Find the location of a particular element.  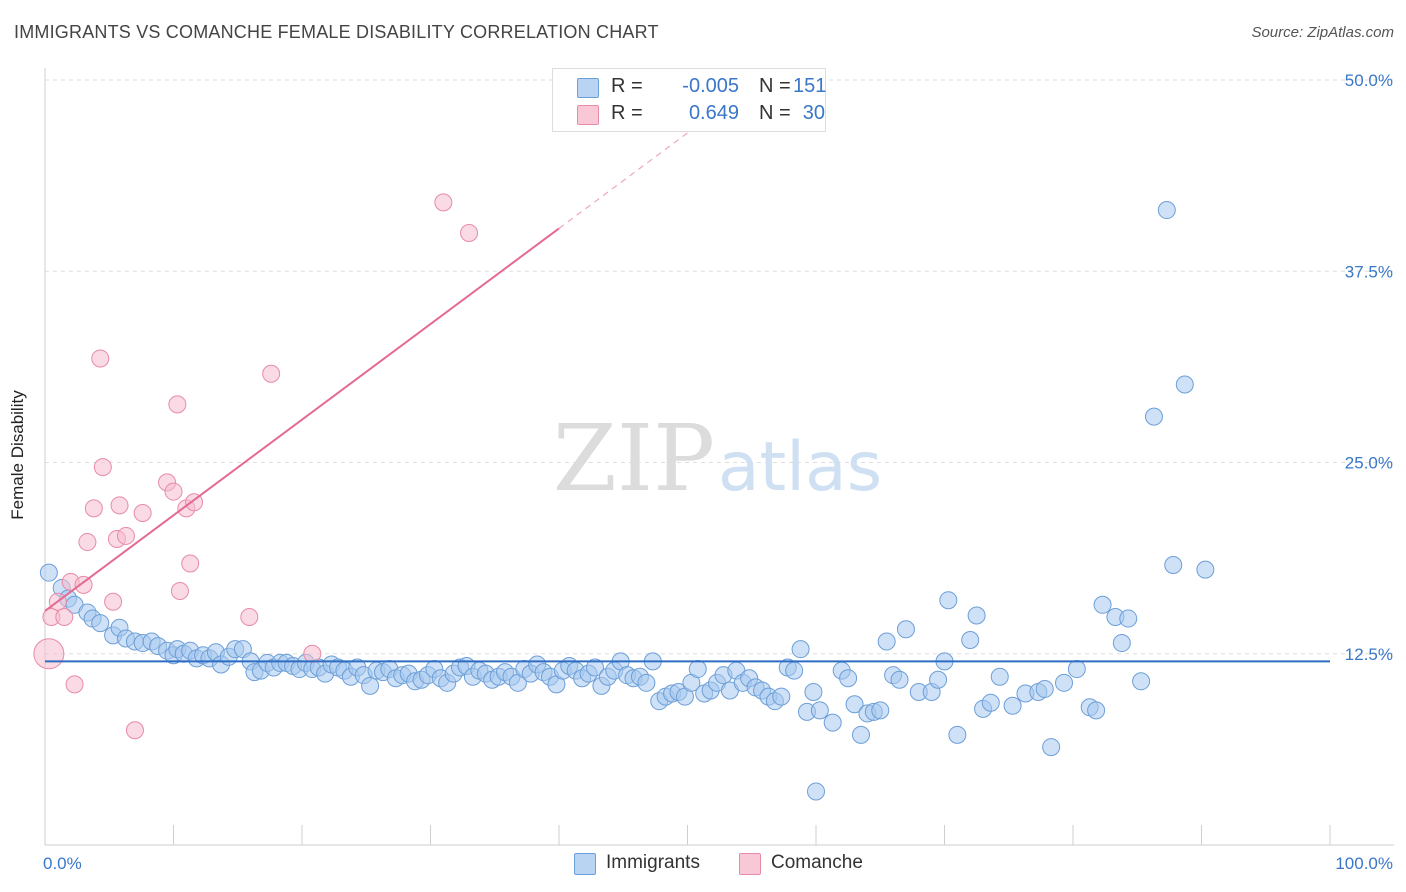

y-tick-label: 12.5% is located at coordinates (1369, 654).